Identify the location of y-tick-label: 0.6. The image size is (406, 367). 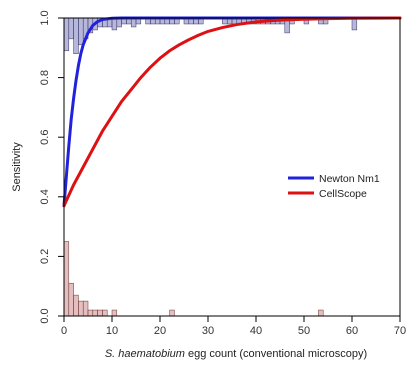
(45, 137).